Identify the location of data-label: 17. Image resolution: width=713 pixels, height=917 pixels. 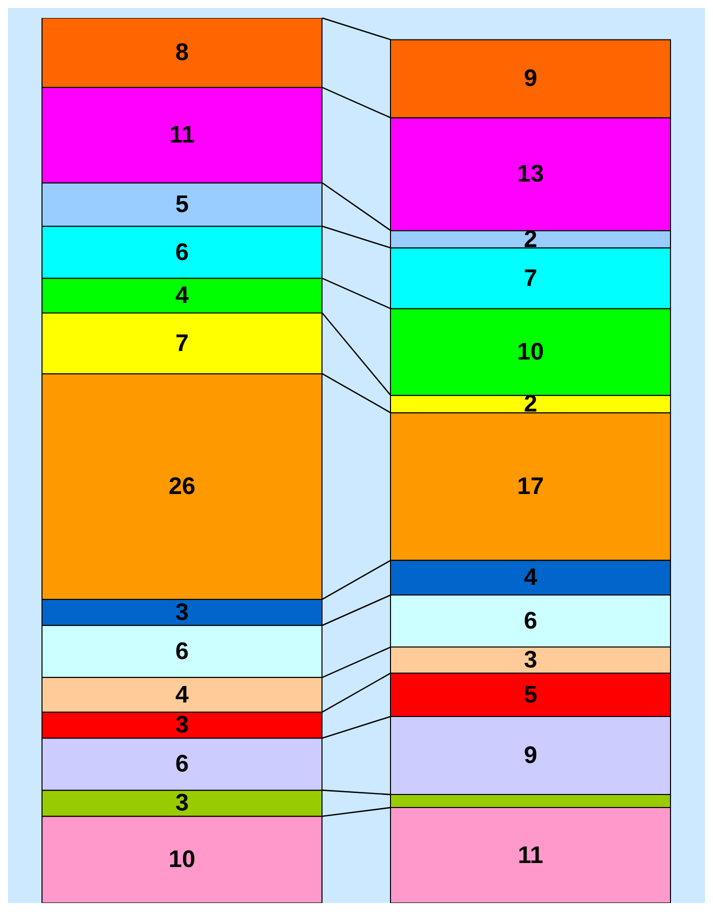
(530, 486).